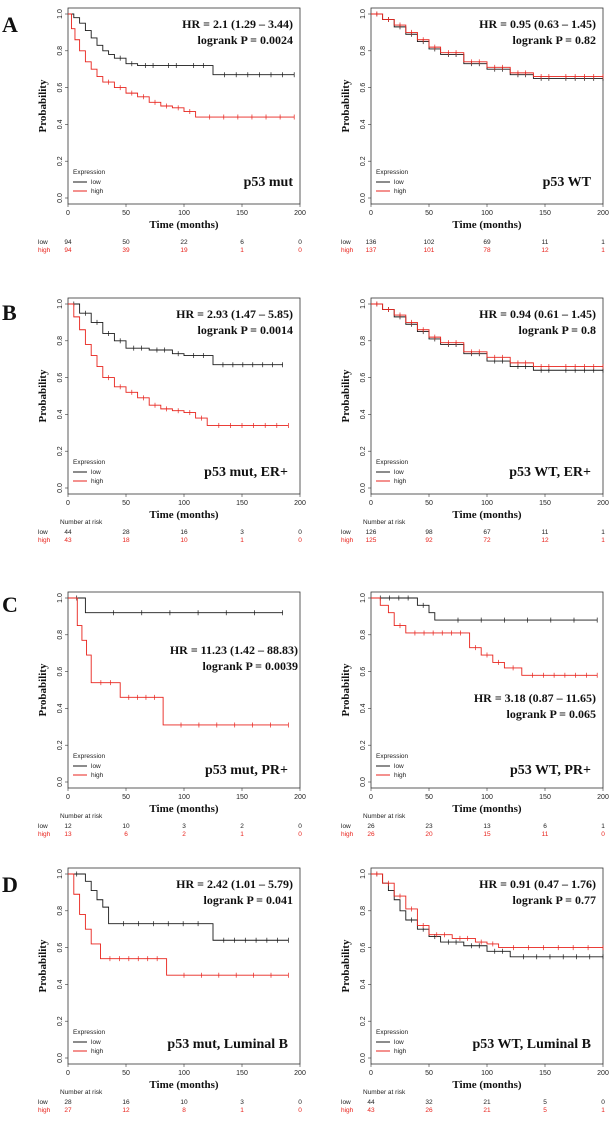 The height and width of the screenshot is (1148, 613). I want to click on panel-letter-c: C, so click(10, 604).